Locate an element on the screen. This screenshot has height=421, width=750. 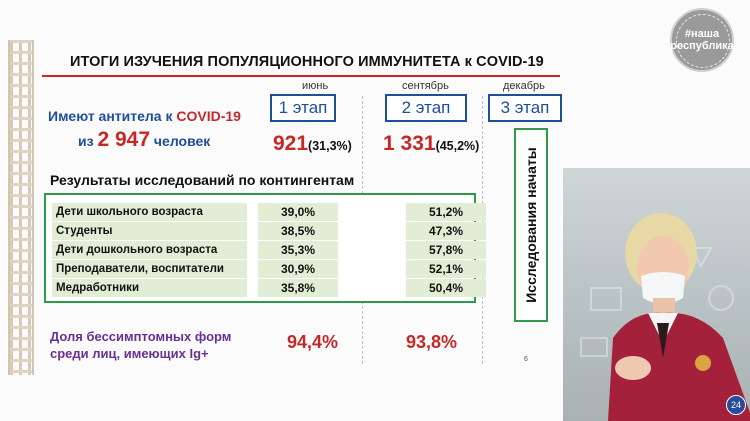
stage-3-box: 3 этап is located at coordinates (525, 108).